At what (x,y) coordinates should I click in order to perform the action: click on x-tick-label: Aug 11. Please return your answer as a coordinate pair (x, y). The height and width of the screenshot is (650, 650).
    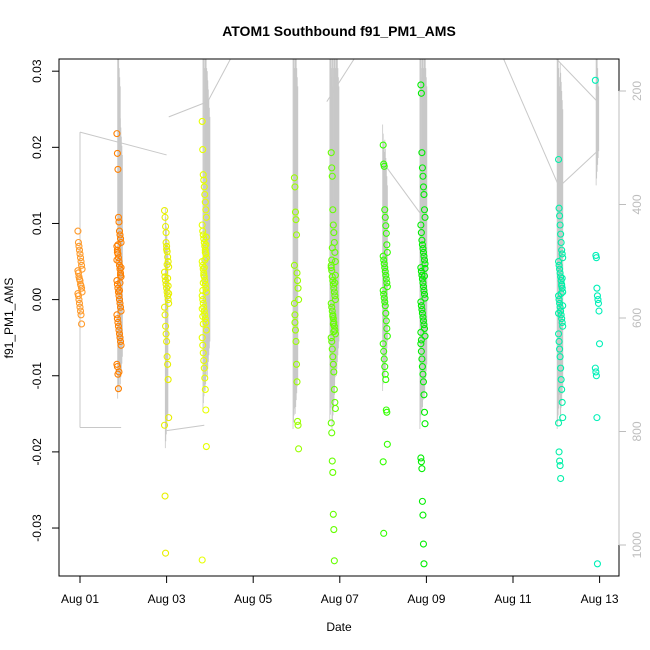
    Looking at the image, I should click on (512, 599).